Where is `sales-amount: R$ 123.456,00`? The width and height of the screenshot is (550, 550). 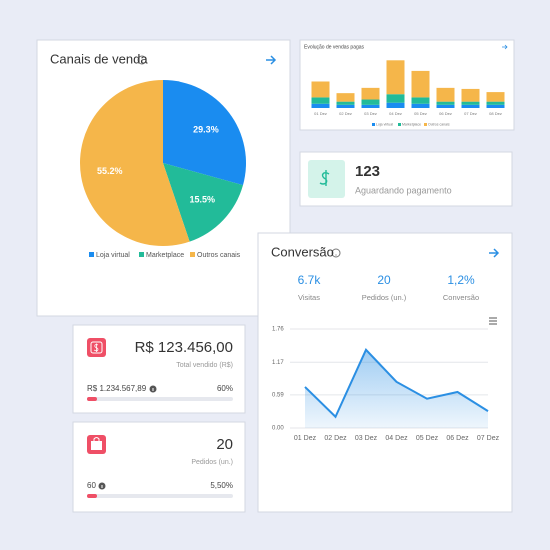 sales-amount: R$ 123.456,00 is located at coordinates (184, 347).